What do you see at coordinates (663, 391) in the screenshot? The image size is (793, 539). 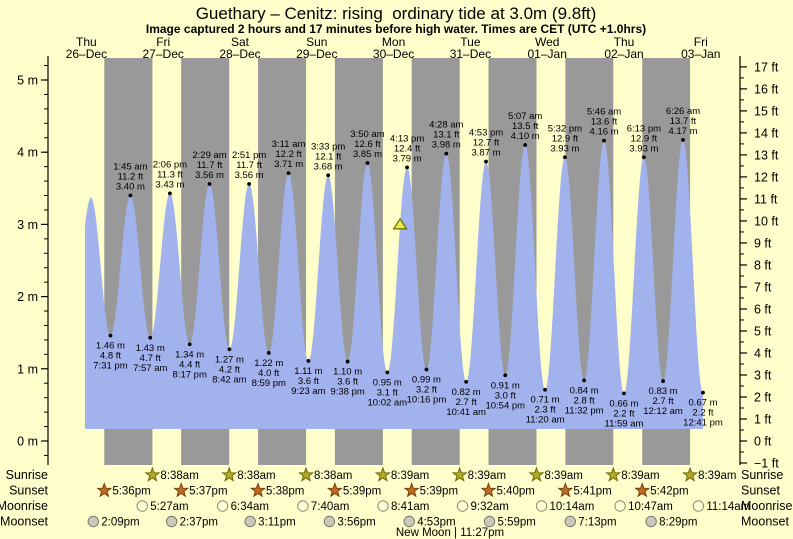 I see `low-tide-annotation: 0.83 m` at bounding box center [663, 391].